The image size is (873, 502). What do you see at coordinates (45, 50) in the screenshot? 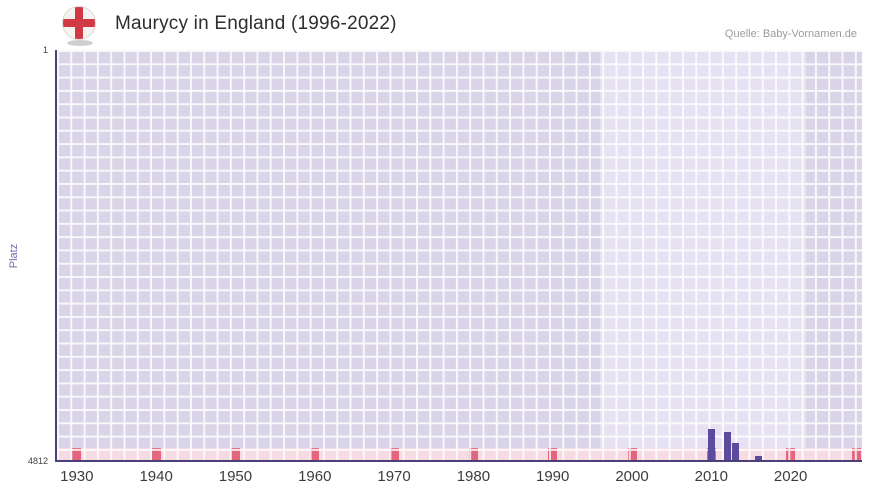
I see `y-axis-max-label: 1` at bounding box center [45, 50].